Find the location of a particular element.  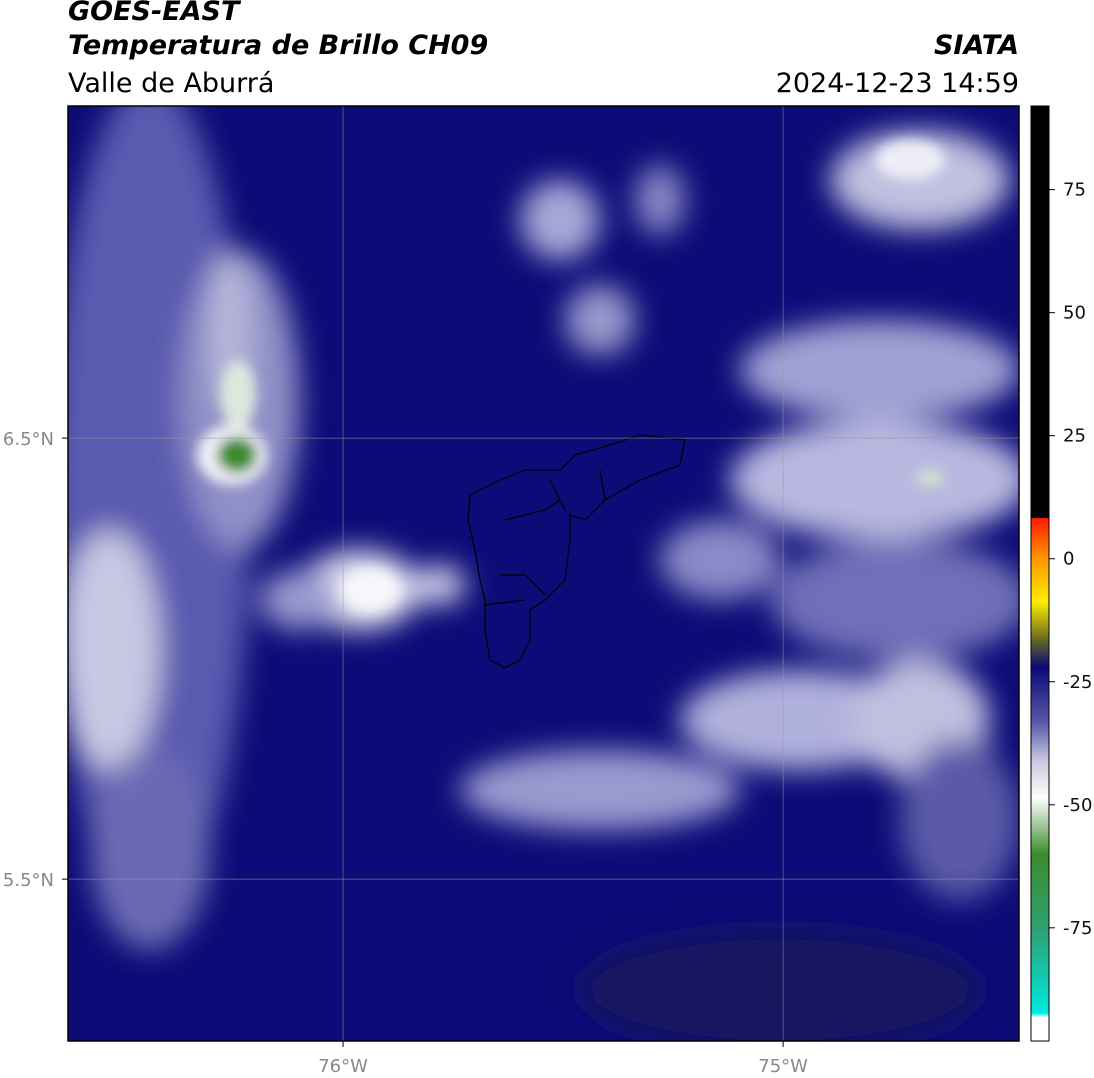

colorbar-tick-label: 0 is located at coordinates (1068, 559).